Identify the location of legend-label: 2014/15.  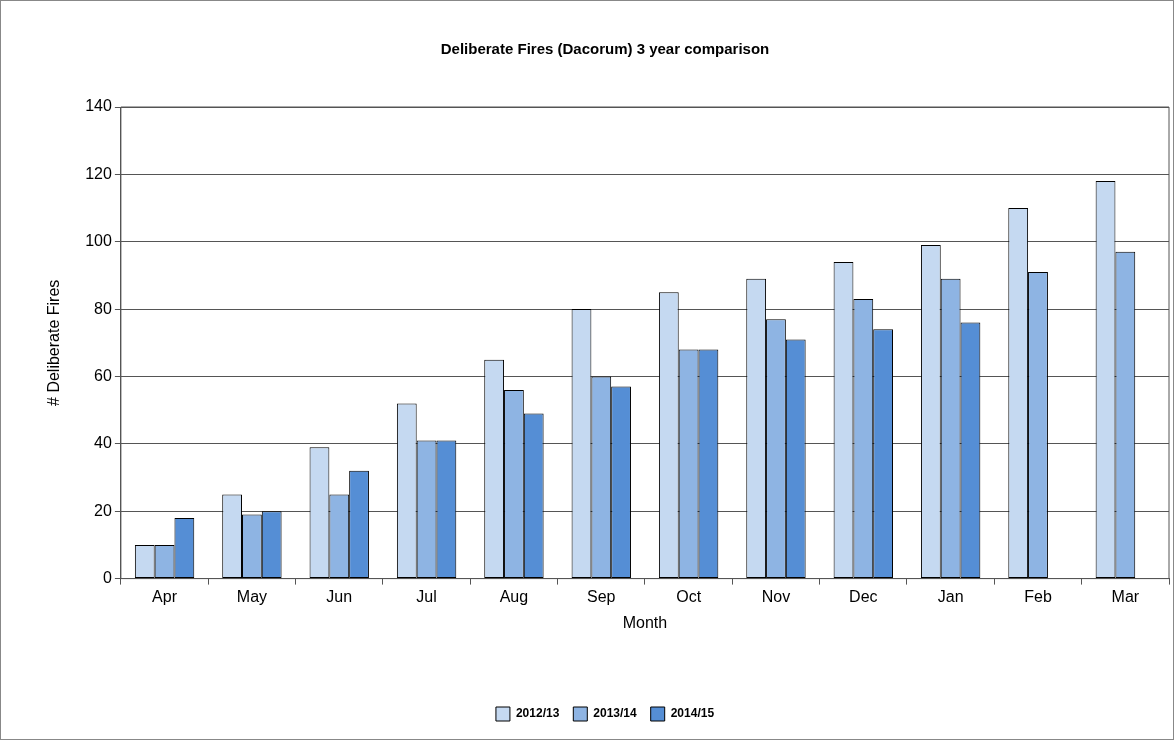
(692, 713).